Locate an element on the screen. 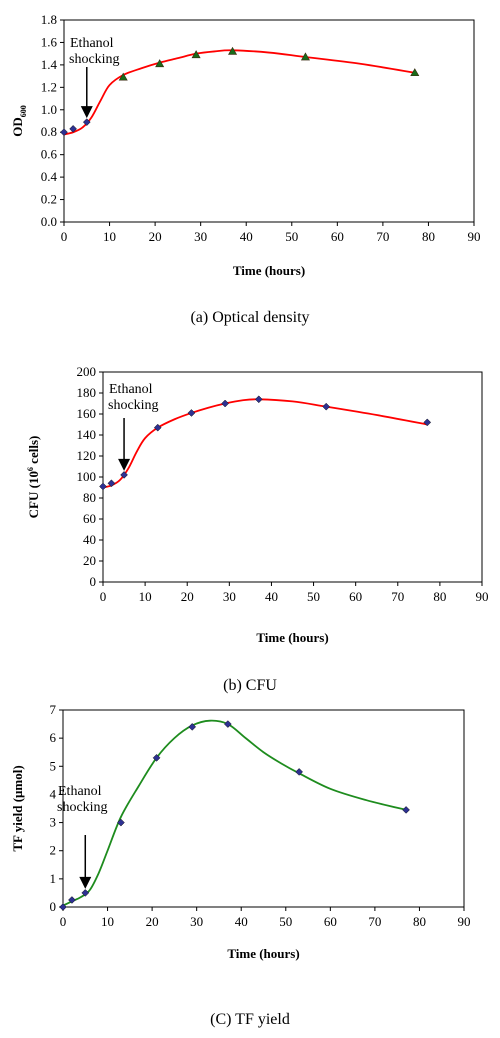 The width and height of the screenshot is (500, 1038). y-axis-title-tail: cells) is located at coordinates (33, 451).